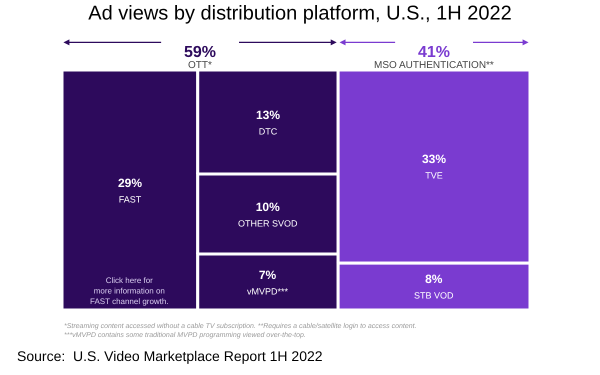 This screenshot has width=600, height=375. Describe the element at coordinates (268, 207) in the screenshot. I see `data-label: 10%` at that location.